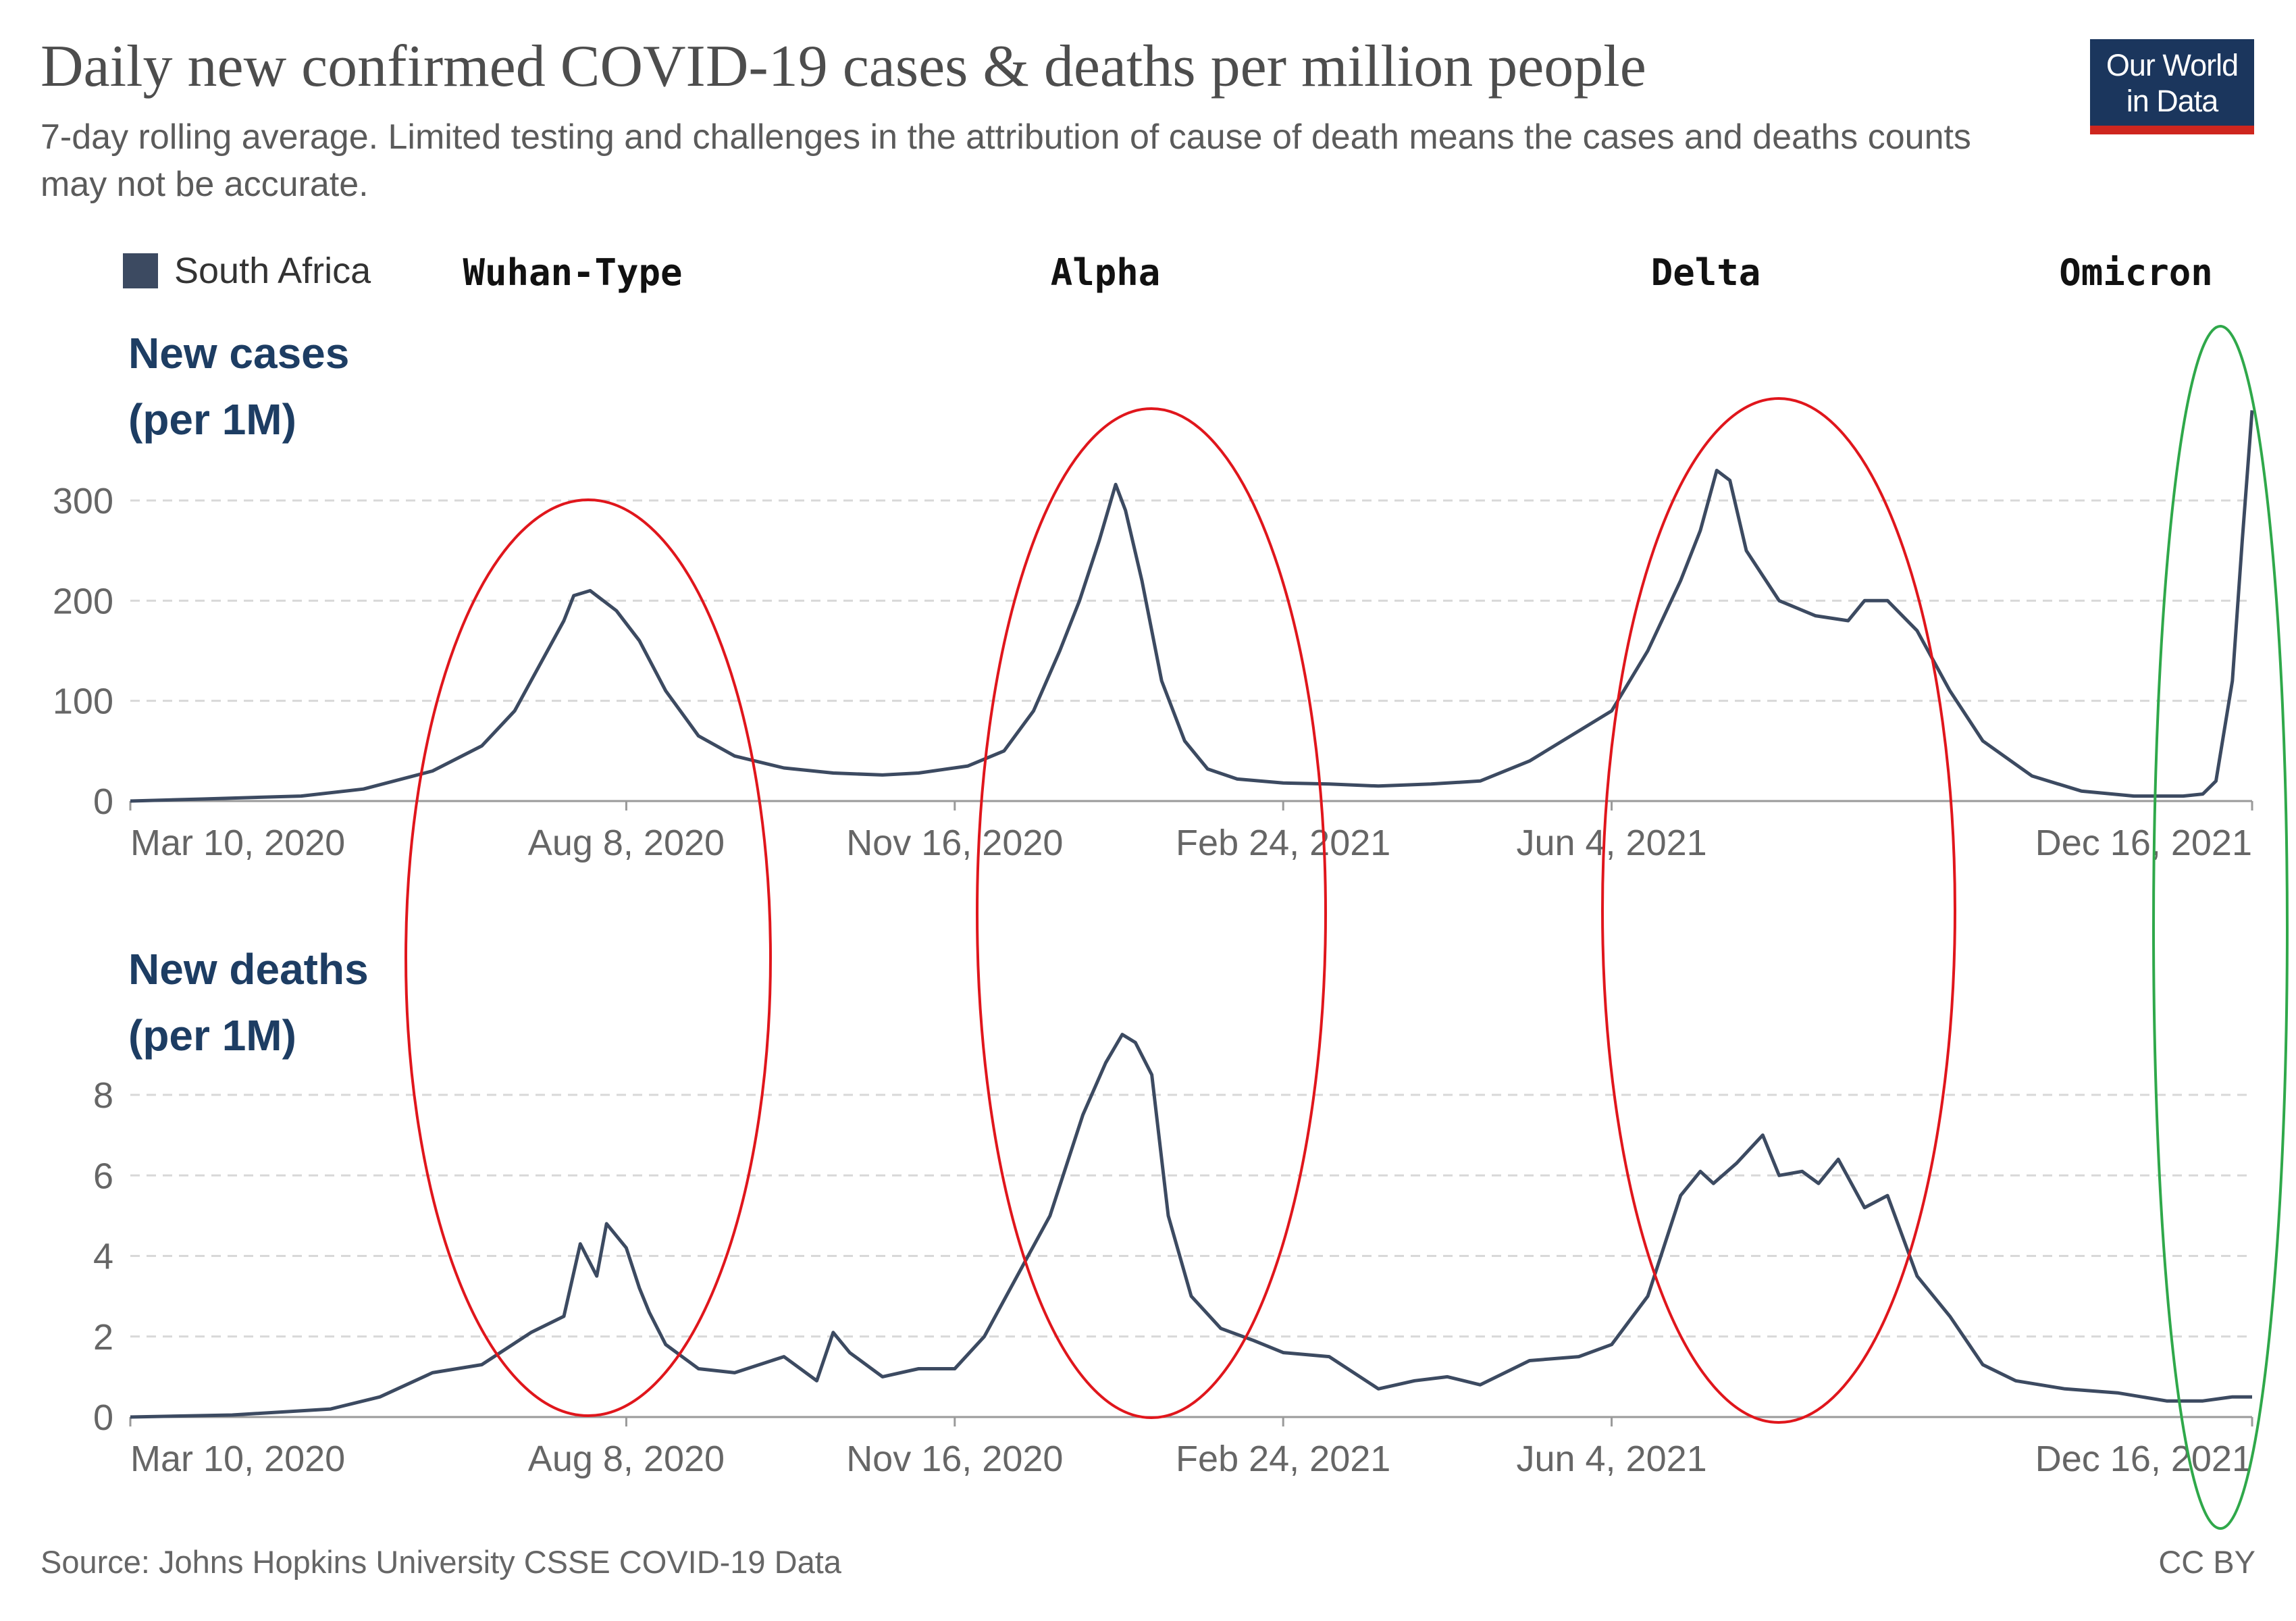 The width and height of the screenshot is (2296, 1621). What do you see at coordinates (954, 843) in the screenshot?
I see `cases-x-tick-label: Nov 16, 2020` at bounding box center [954, 843].